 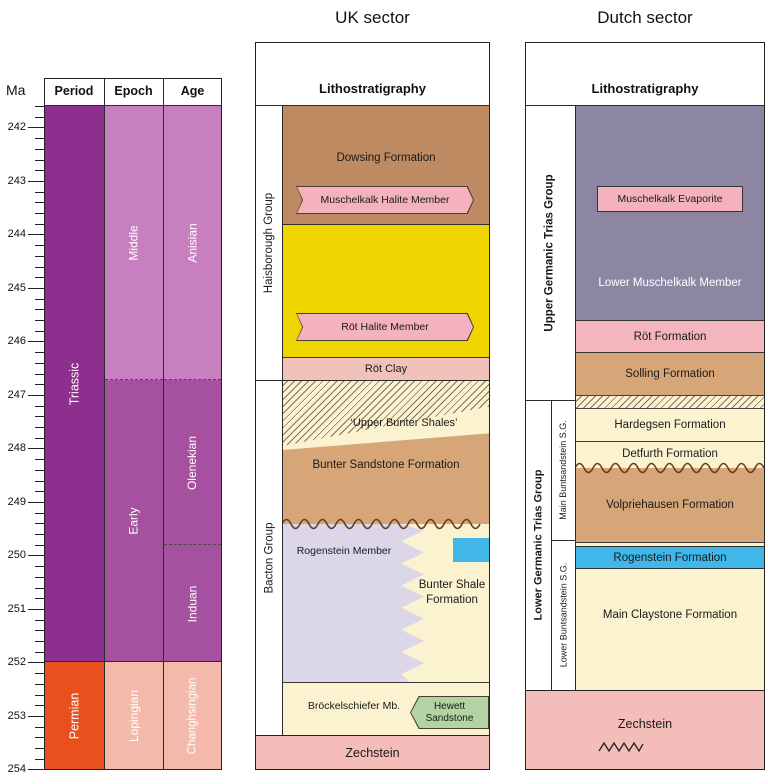 What do you see at coordinates (134, 521) in the screenshot?
I see `epoch-early: Early` at bounding box center [134, 521].